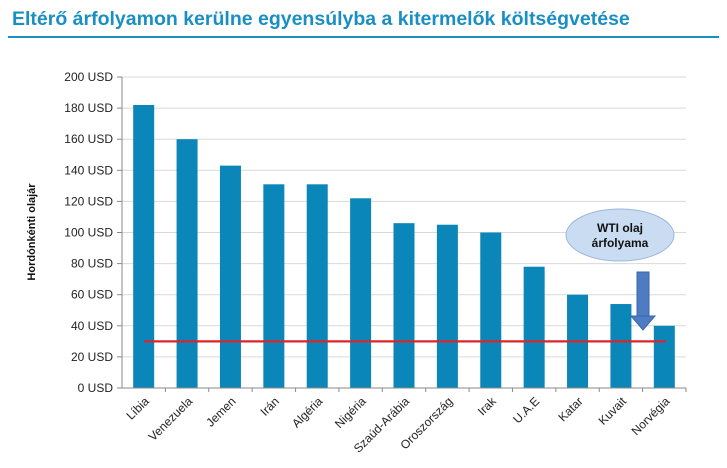 This screenshot has width=727, height=468. Describe the element at coordinates (269, 406) in the screenshot. I see `x-category-label: Irán` at that location.